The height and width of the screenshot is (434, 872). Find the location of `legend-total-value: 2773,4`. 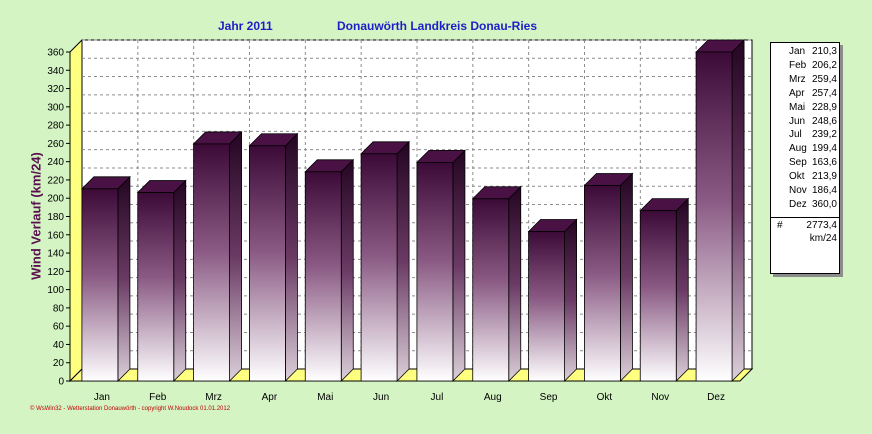

legend-total-value: 2773,4 is located at coordinates (821, 225).